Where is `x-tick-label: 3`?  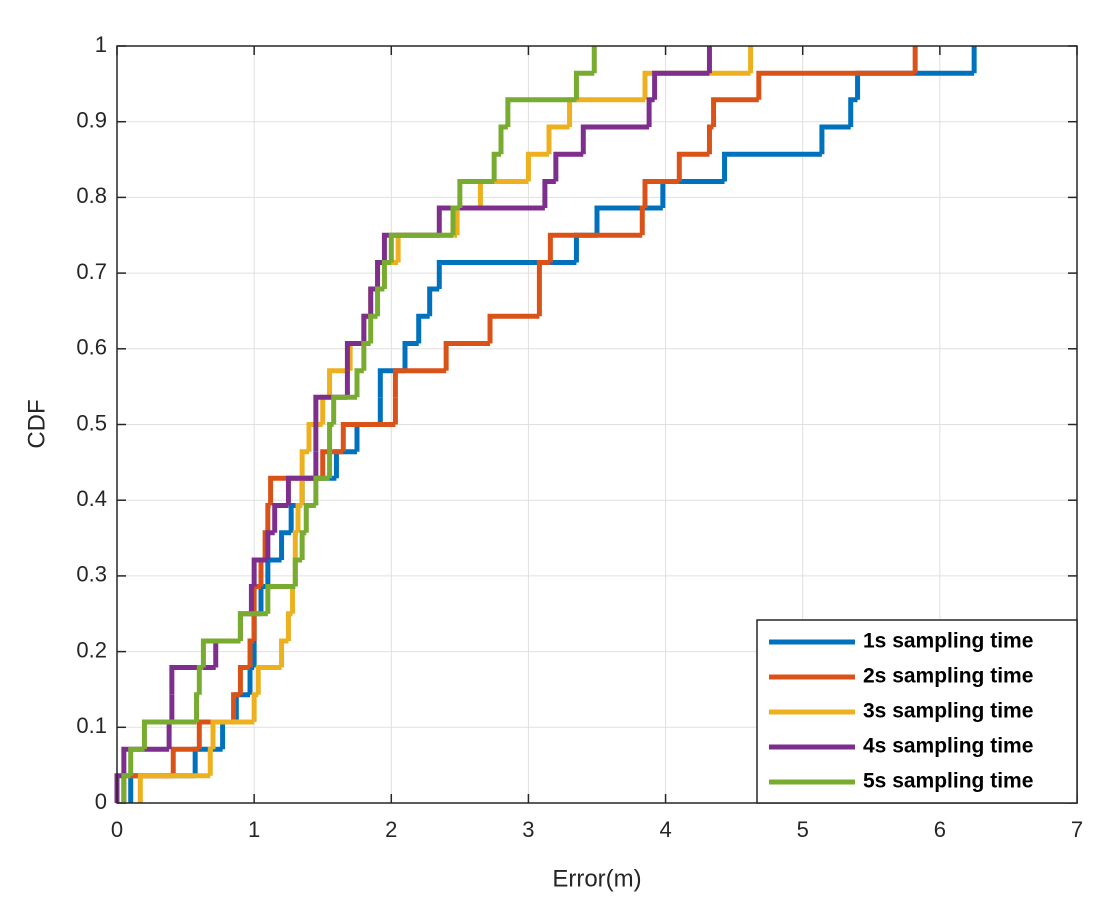 x-tick-label: 3 is located at coordinates (528, 829).